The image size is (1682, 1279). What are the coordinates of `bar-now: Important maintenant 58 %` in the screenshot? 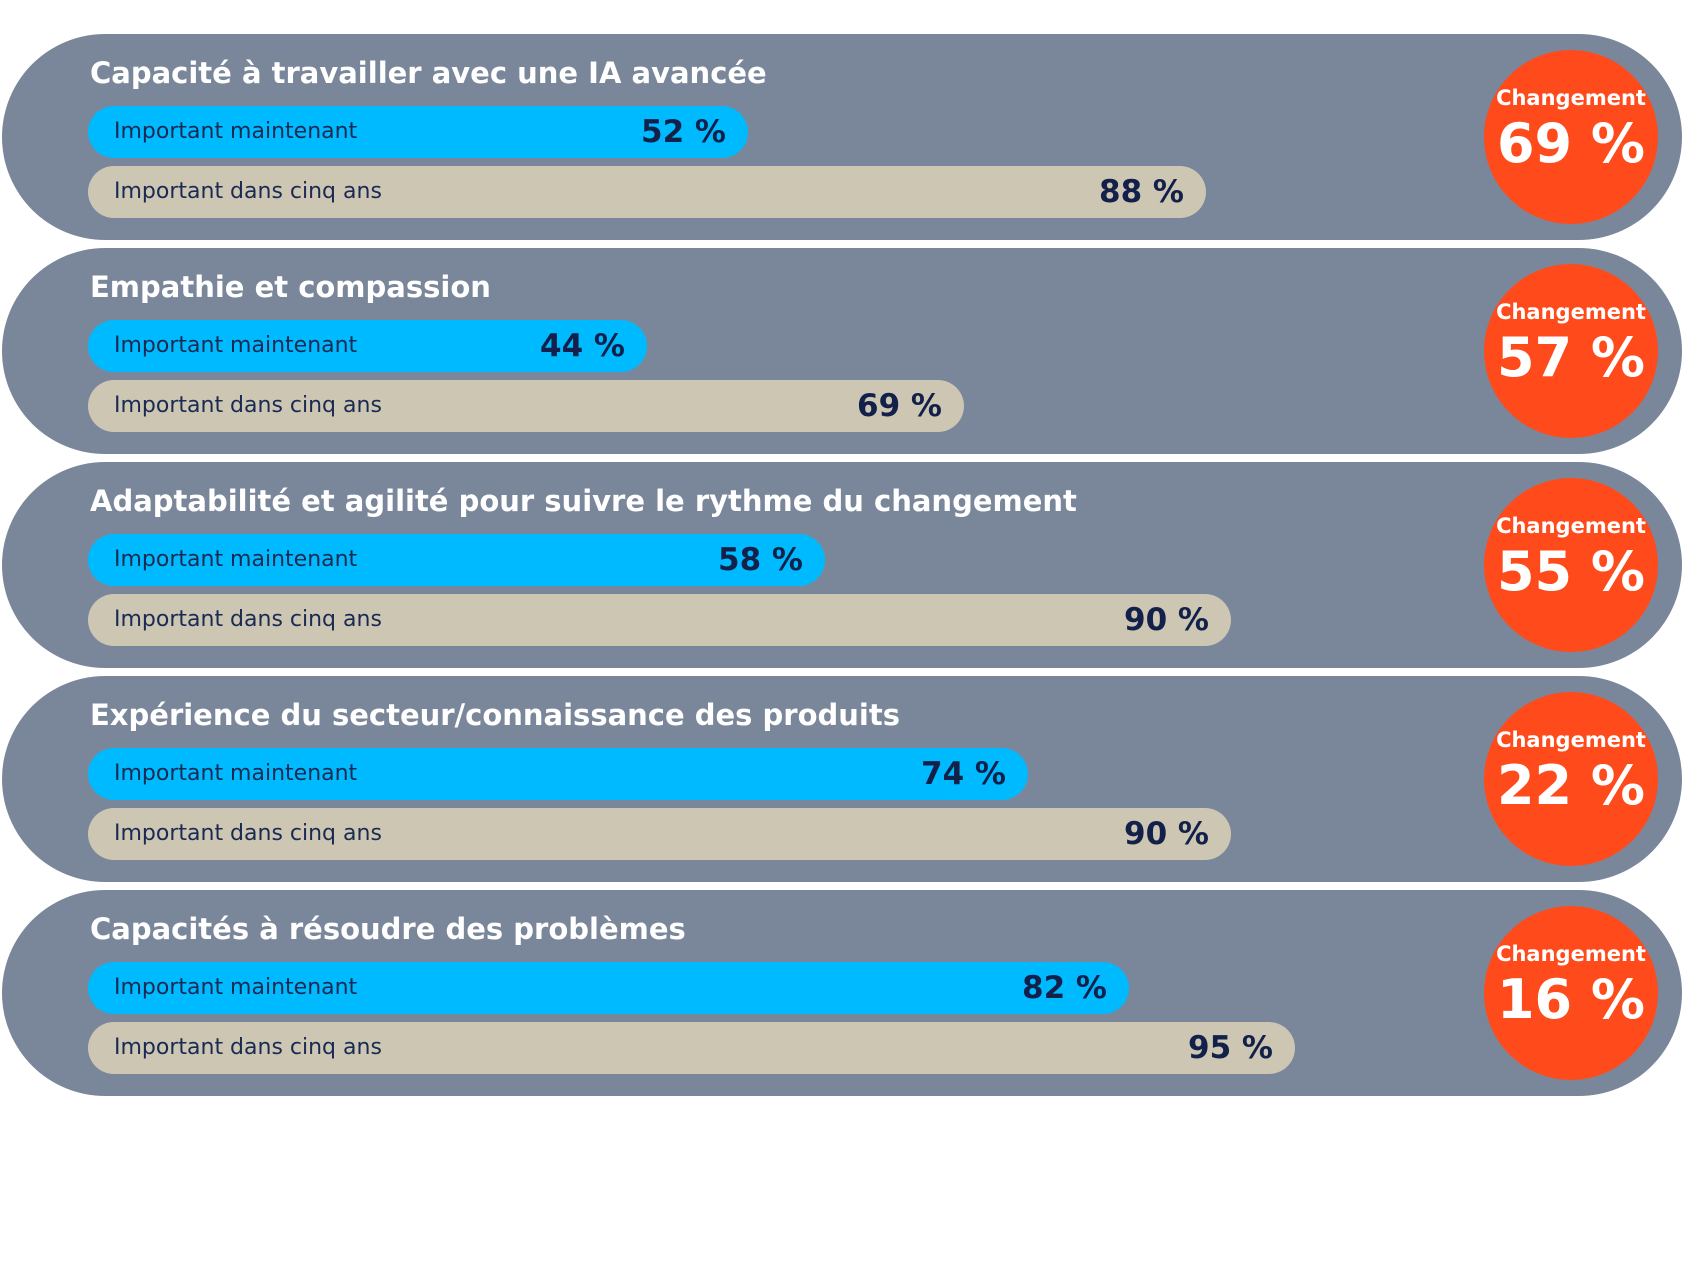 It's located at (456, 560).